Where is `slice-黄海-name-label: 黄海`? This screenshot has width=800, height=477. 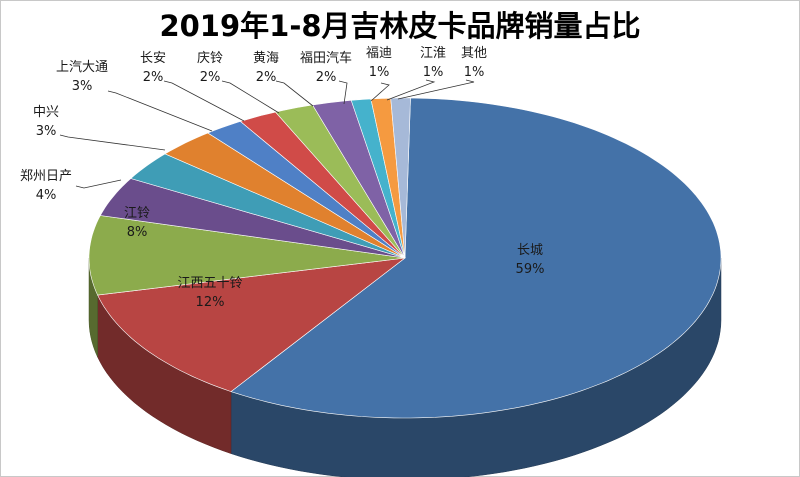 slice-黄海-name-label: 黄海 is located at coordinates (266, 58).